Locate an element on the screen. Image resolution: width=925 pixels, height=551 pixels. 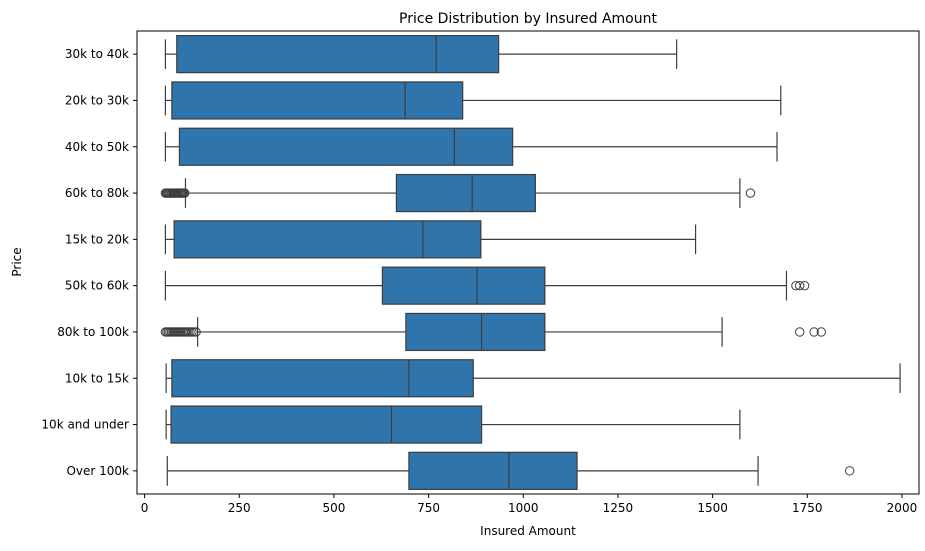
x-axis: 0 250 500 750 1000 1250 1500 1750 2000 is located at coordinates (529, 504).